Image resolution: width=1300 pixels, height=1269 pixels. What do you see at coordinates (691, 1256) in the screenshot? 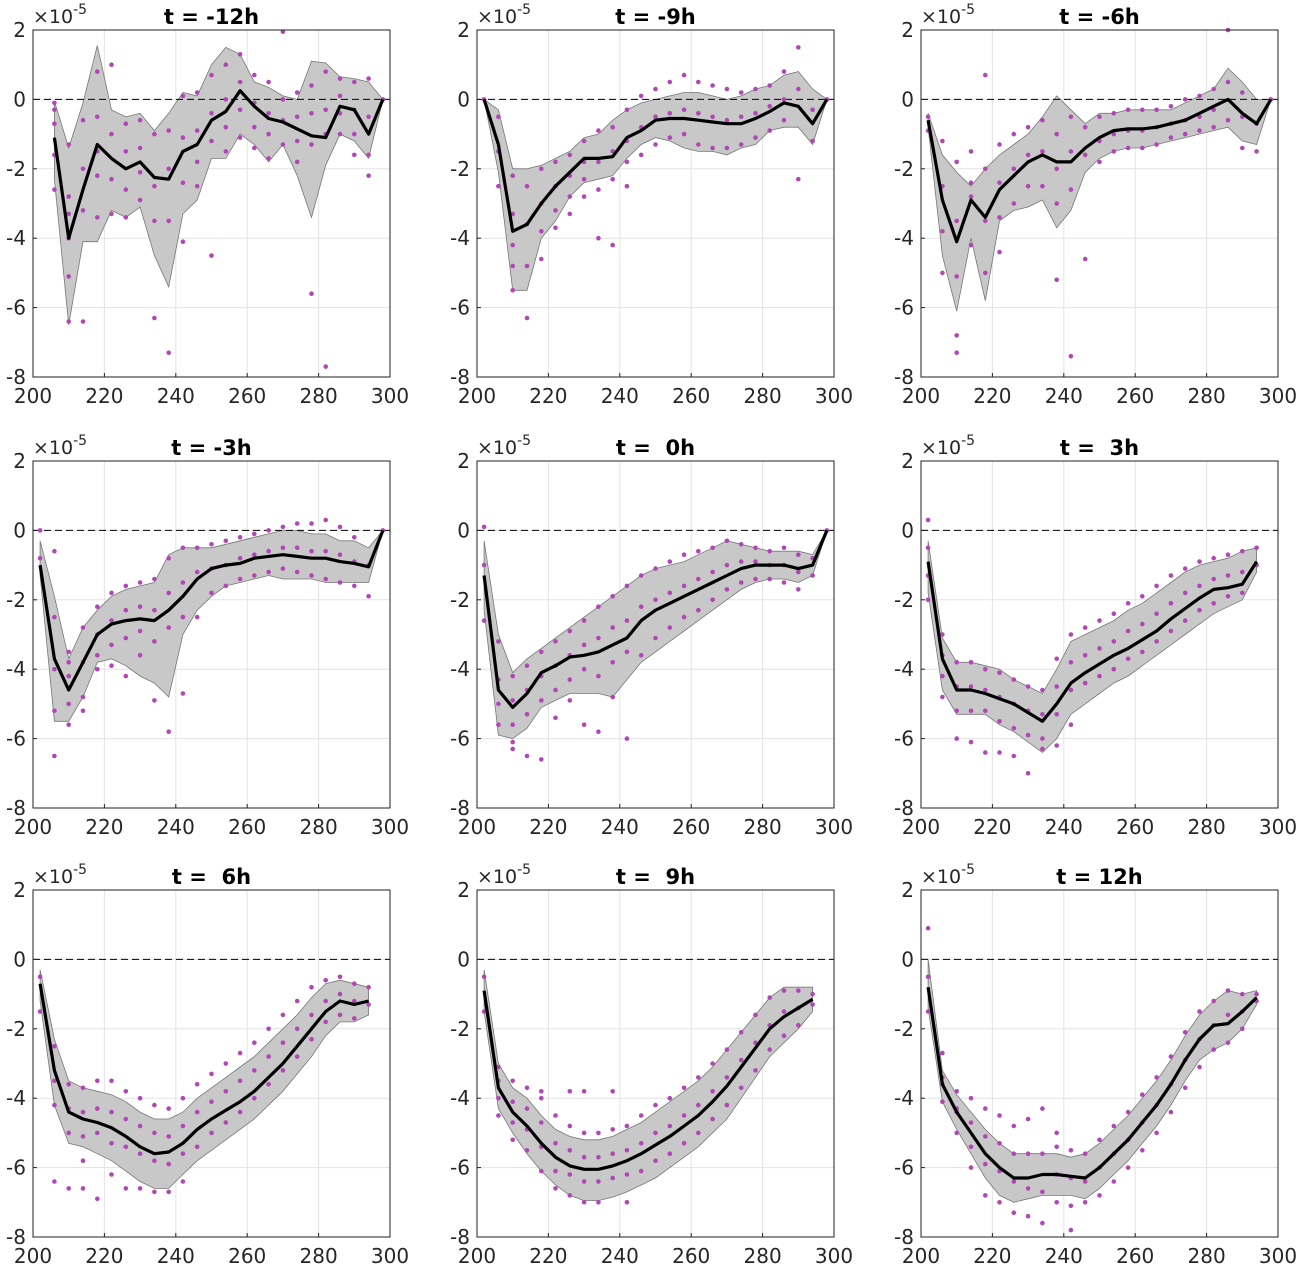
I see `x-tick-label: 260` at bounding box center [691, 1256].